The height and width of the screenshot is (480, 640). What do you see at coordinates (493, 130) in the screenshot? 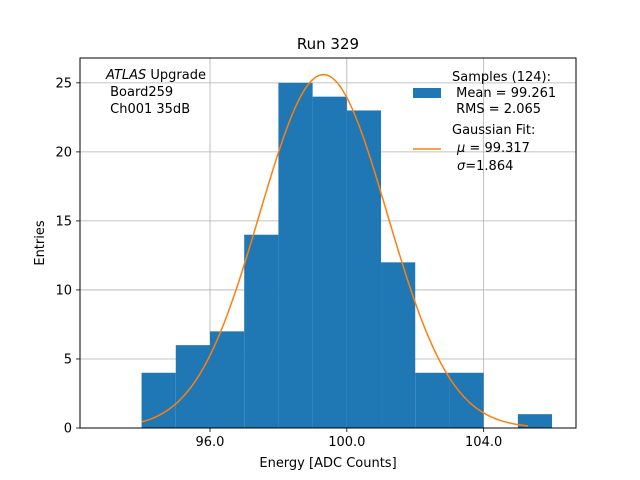
I see `legend-fit-header: Gaussian Fit:` at bounding box center [493, 130].